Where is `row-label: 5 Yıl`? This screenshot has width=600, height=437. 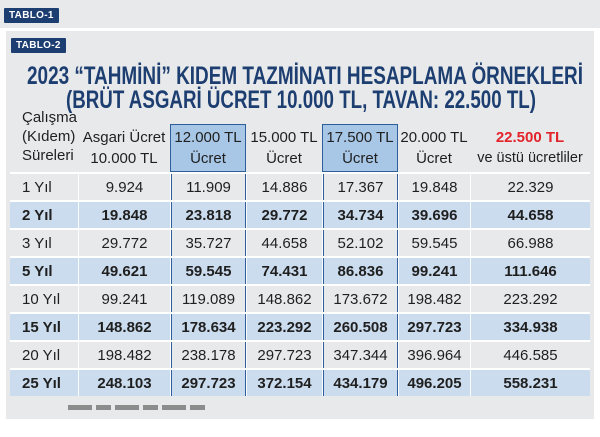 row-label: 5 Yıl is located at coordinates (37, 271).